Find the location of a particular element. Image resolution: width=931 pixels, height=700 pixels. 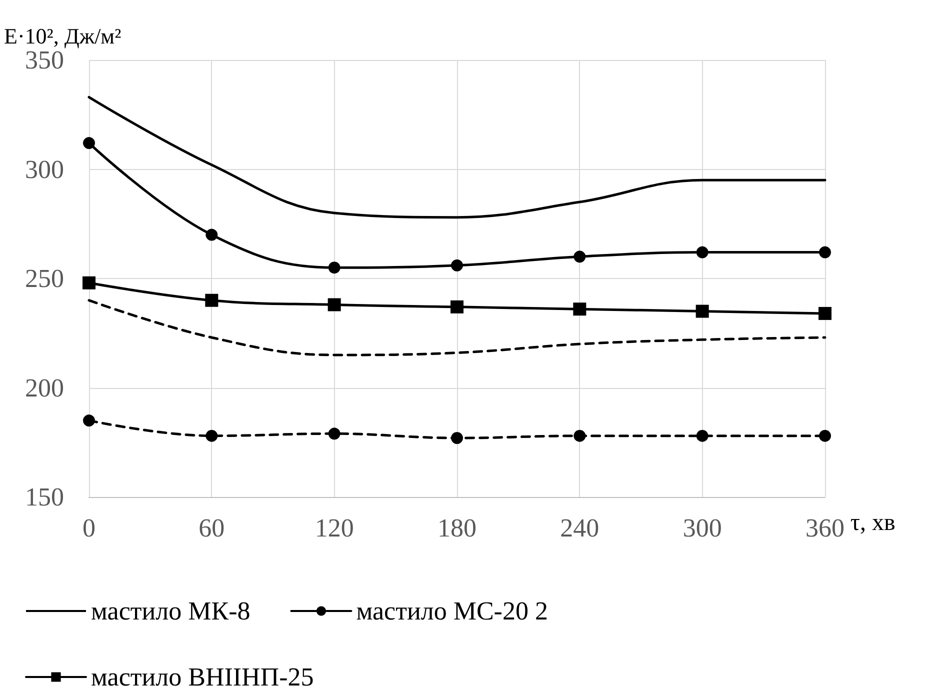

y-tick-label: 250 is located at coordinates (44, 278).